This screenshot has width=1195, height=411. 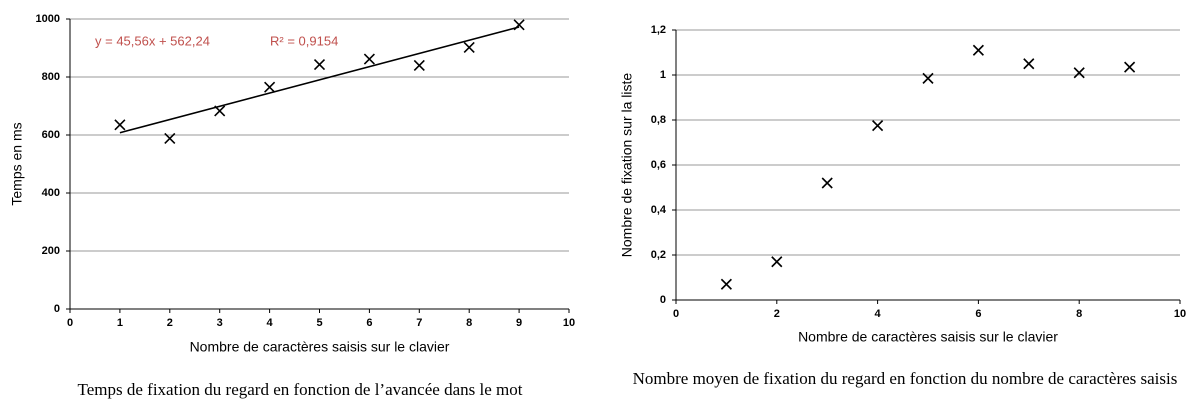 I want to click on annotation: y = 45,56x + 562,24, so click(x=152, y=40).